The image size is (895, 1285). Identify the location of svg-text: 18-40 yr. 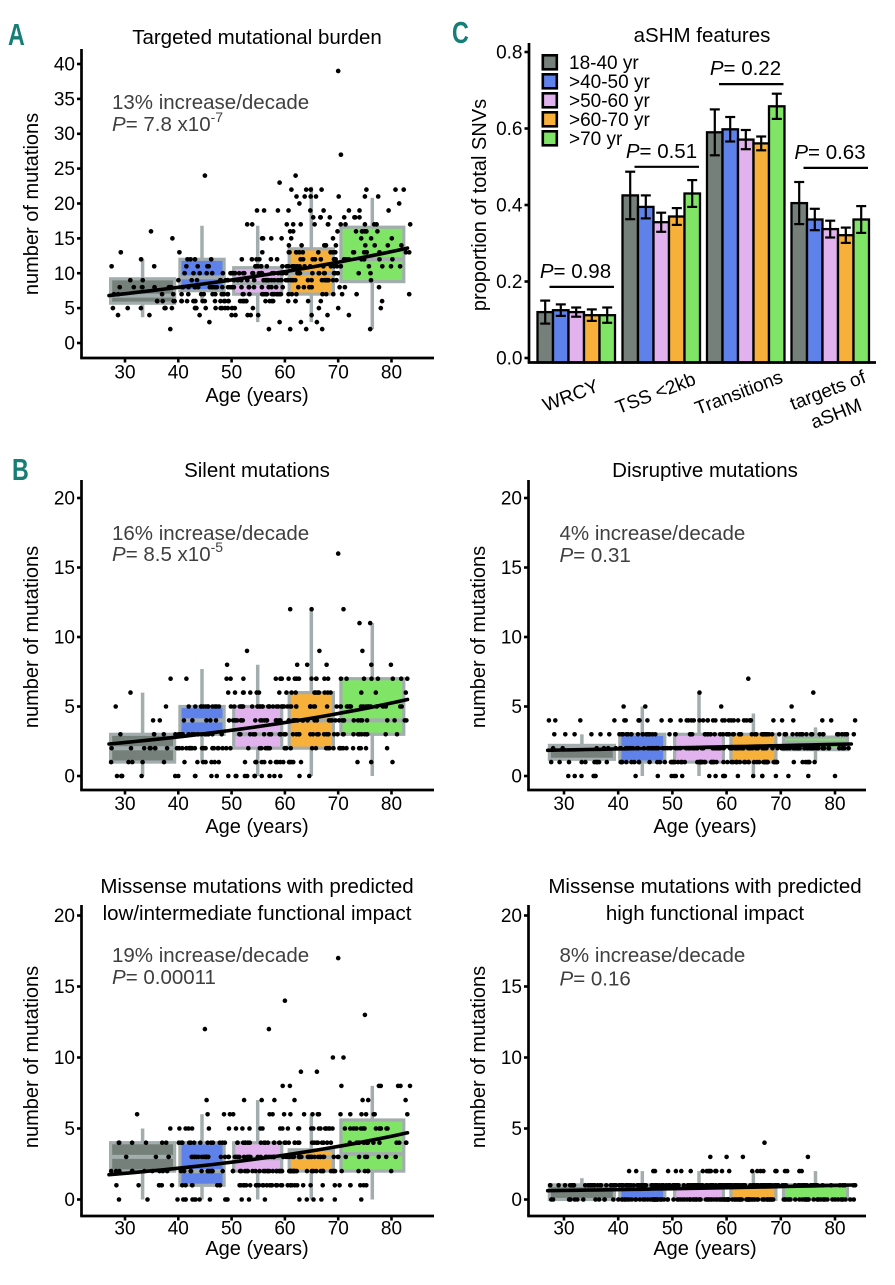
(604, 63).